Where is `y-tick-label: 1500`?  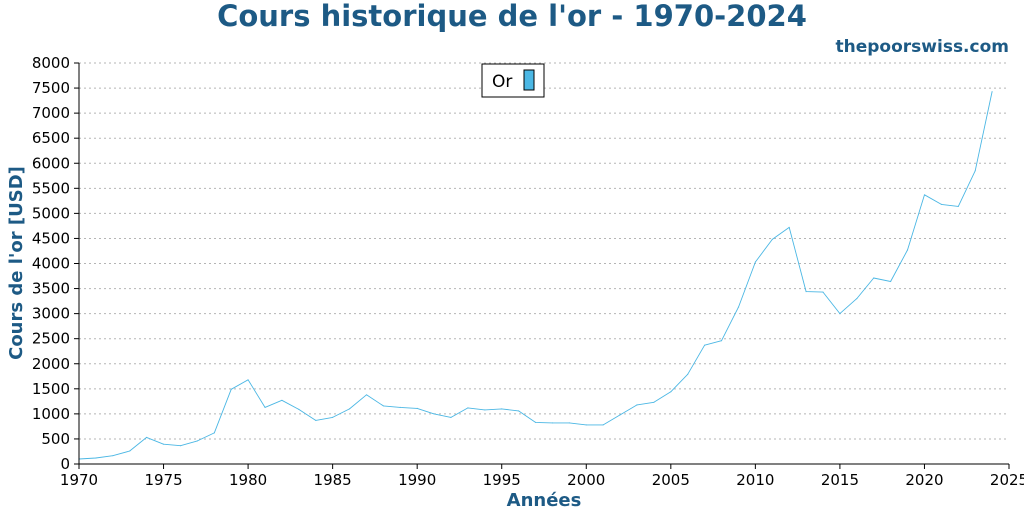
y-tick-label: 1500 is located at coordinates (51, 389).